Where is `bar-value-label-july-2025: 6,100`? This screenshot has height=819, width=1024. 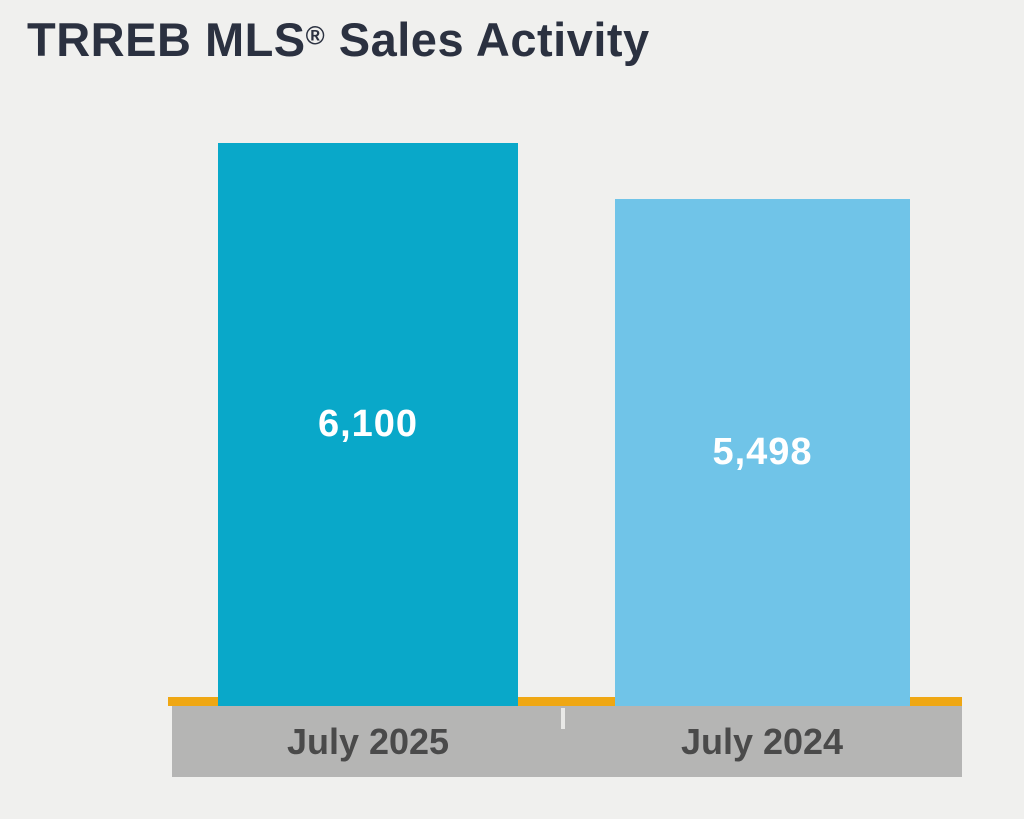 bar-value-label-july-2025: 6,100 is located at coordinates (368, 424).